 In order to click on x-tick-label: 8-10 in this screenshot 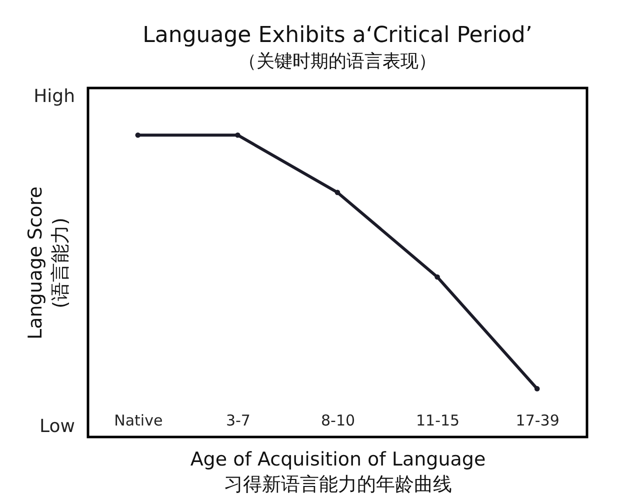, I will do `click(338, 421)`.